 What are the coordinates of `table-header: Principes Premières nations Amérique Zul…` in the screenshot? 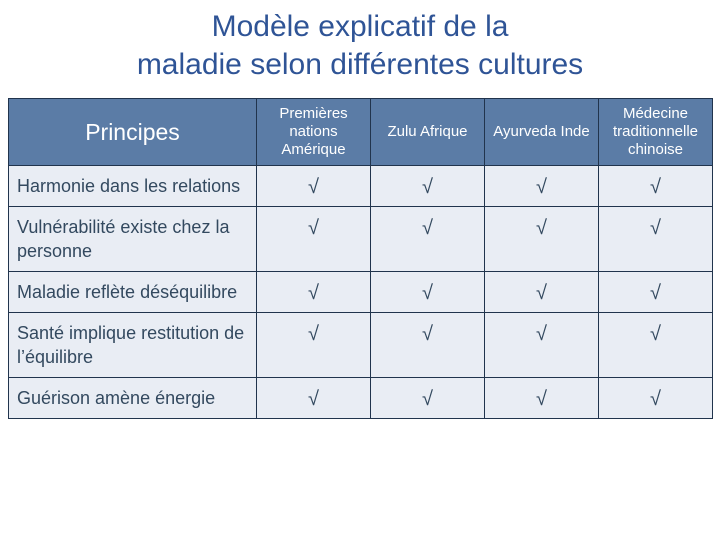 It's located at (360, 132).